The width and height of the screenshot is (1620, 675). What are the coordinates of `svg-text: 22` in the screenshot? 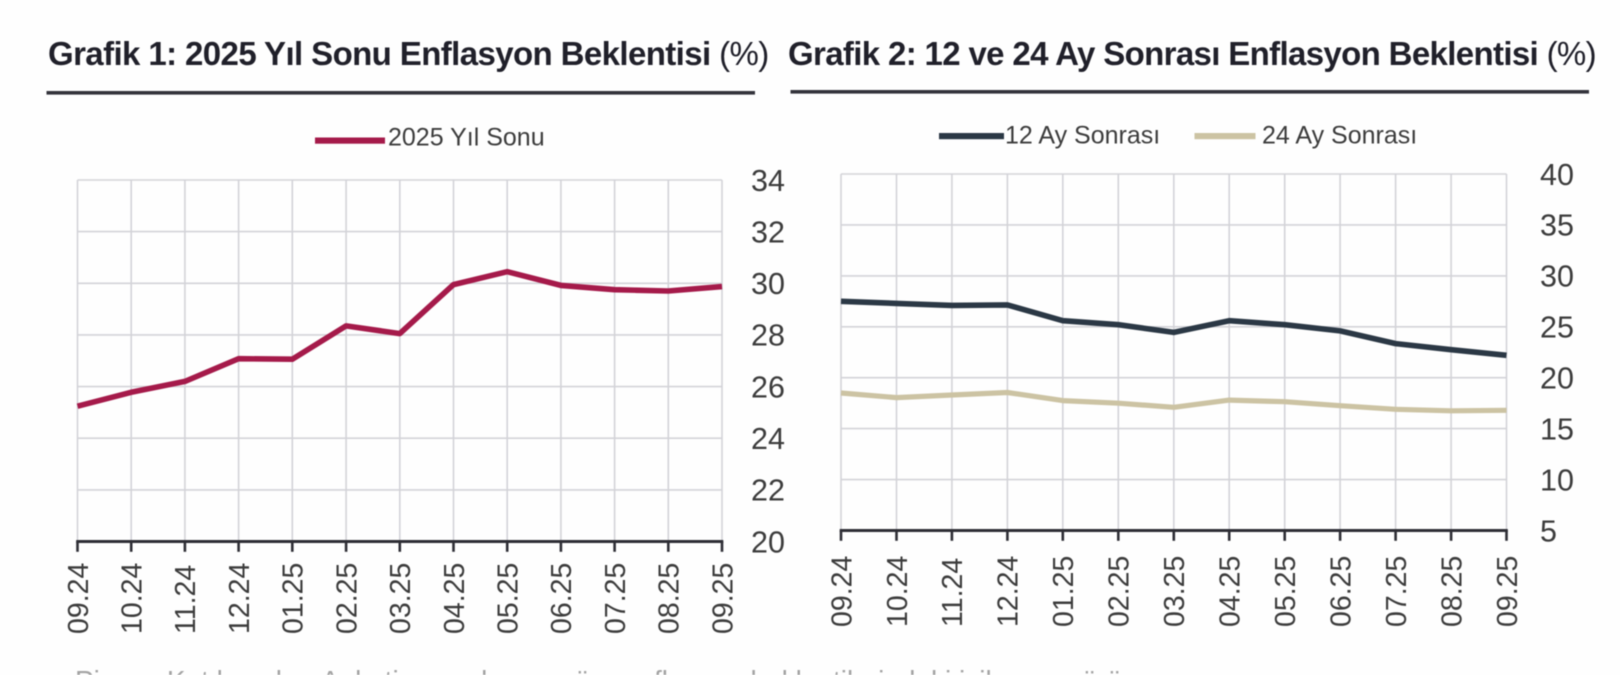 It's located at (768, 491).